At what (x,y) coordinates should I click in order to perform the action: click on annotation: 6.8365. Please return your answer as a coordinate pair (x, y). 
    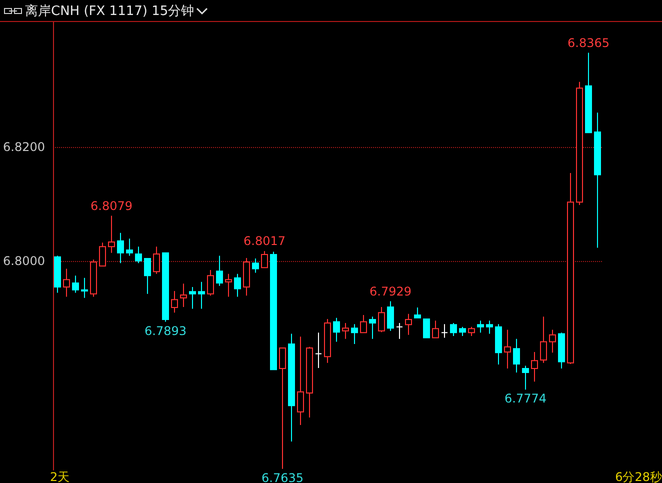
    Looking at the image, I should click on (589, 43).